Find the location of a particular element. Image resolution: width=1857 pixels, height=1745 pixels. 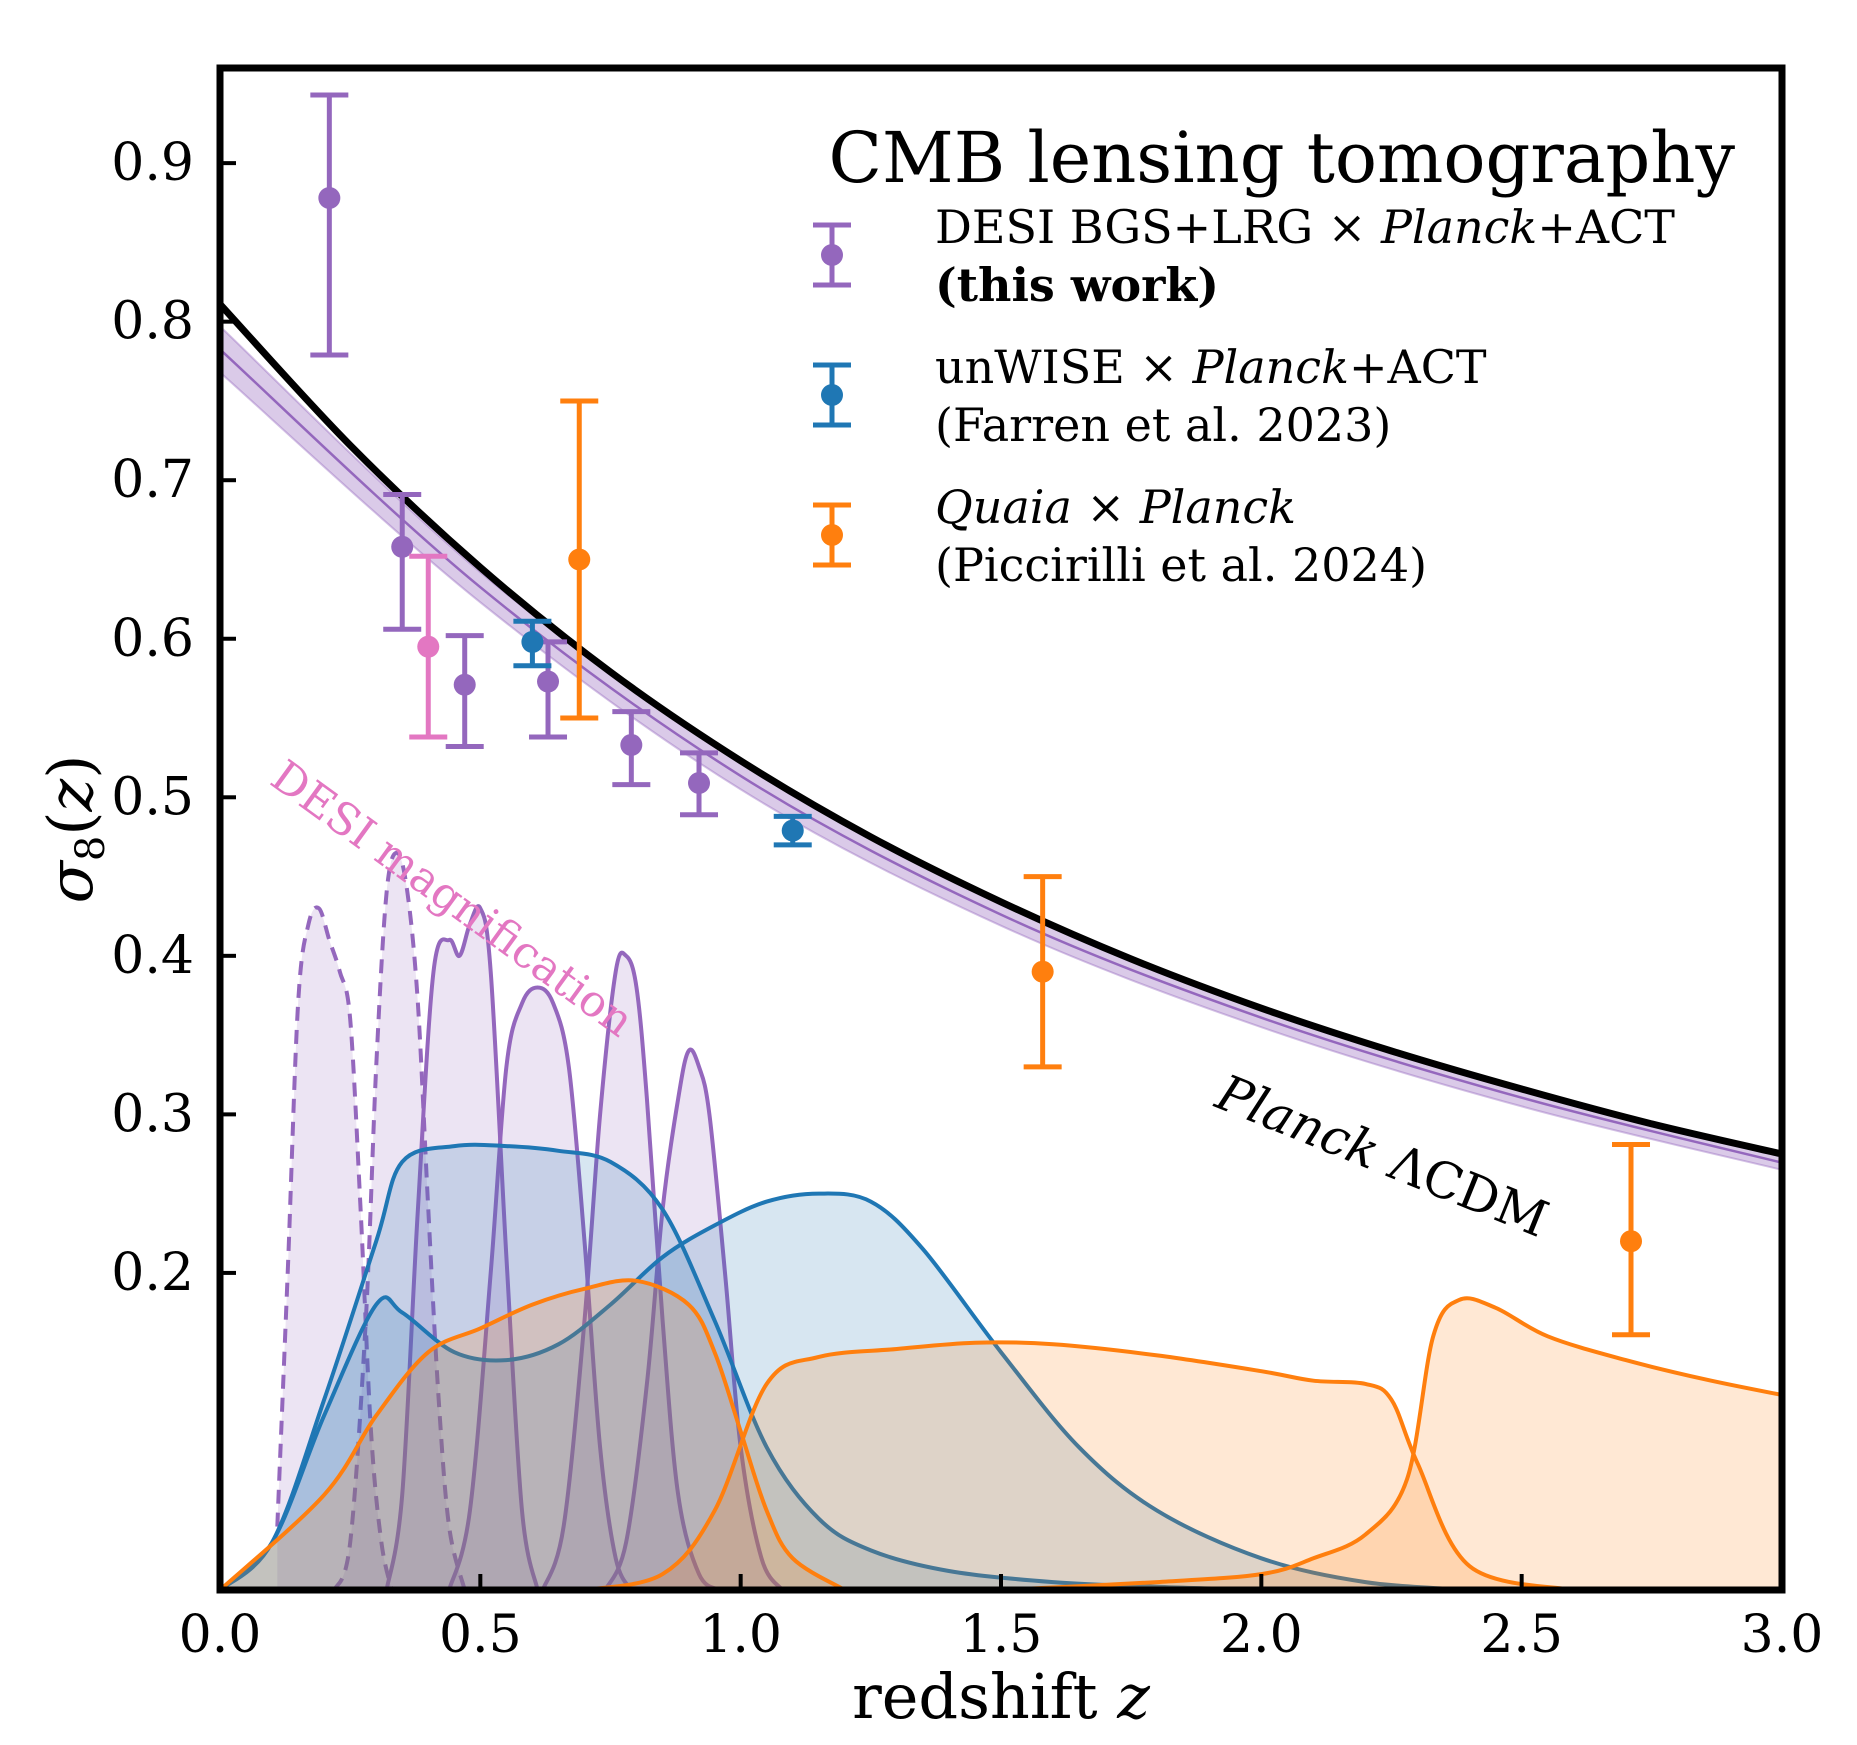

legend-entry-2: unWISE × Planck+ACT(Farren et al. 2023) is located at coordinates (1150, 396).